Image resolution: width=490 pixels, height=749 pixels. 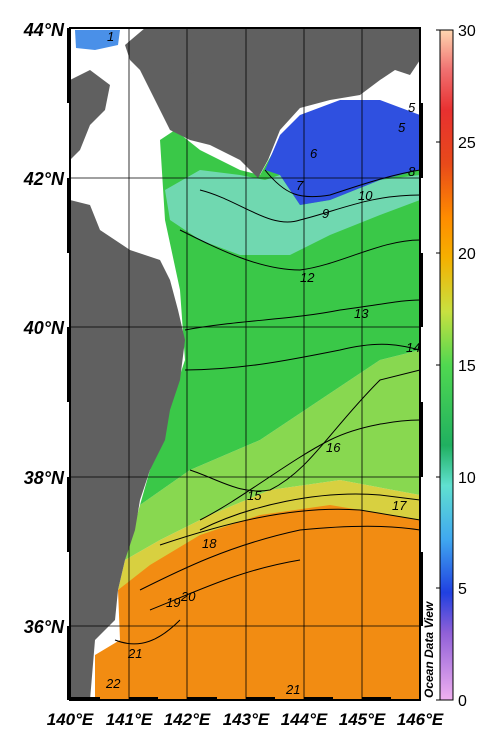 What do you see at coordinates (209, 543) in the screenshot?
I see `contour-label: 18` at bounding box center [209, 543].